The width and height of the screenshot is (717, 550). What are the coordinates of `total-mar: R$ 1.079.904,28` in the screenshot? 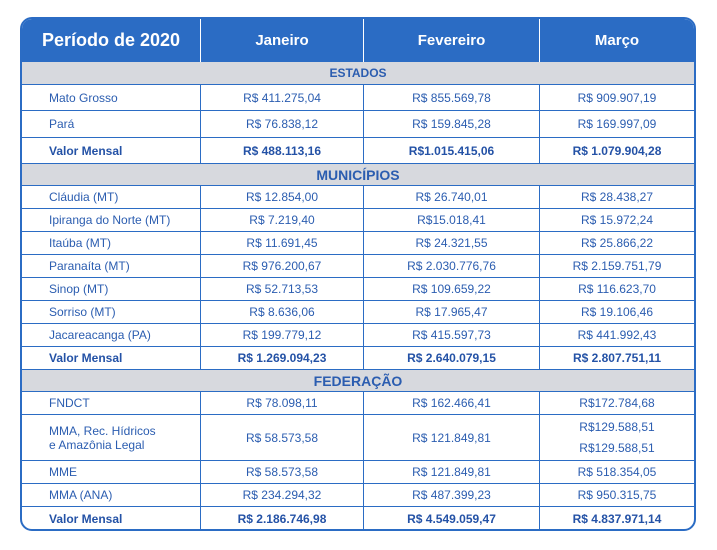 It's located at (616, 150).